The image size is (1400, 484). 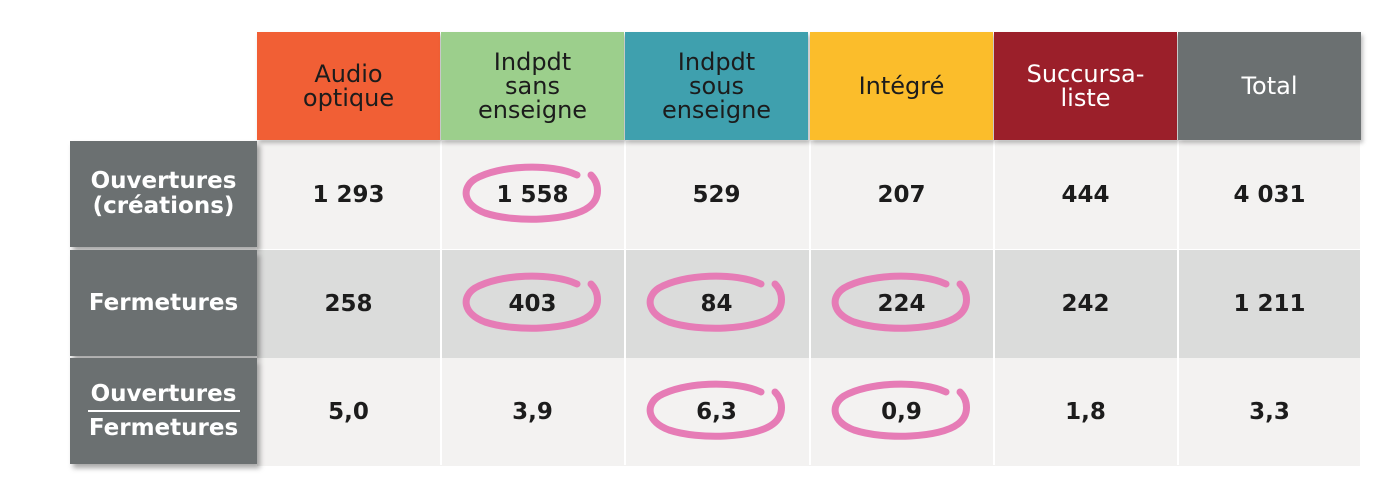 I want to click on column-header: Audio optique, so click(x=348, y=86).